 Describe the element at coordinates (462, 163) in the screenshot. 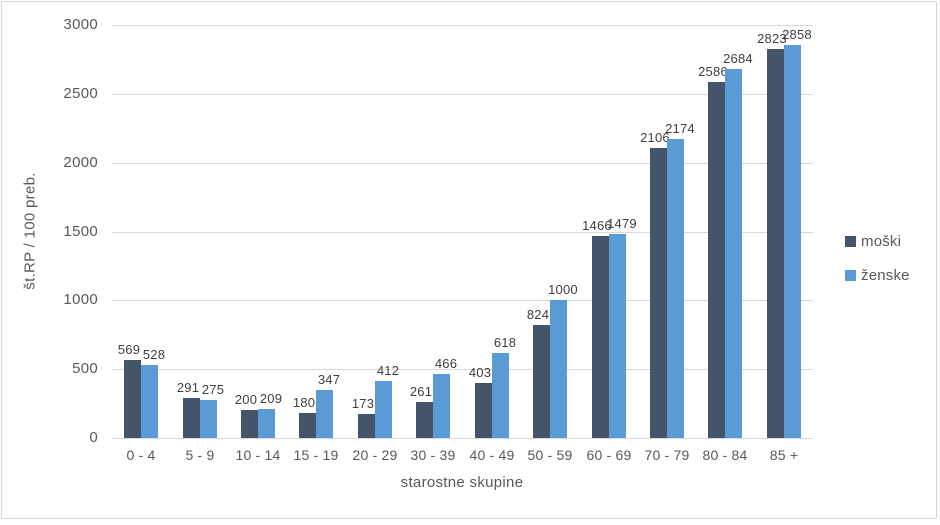

I see `gridline-2000` at that location.